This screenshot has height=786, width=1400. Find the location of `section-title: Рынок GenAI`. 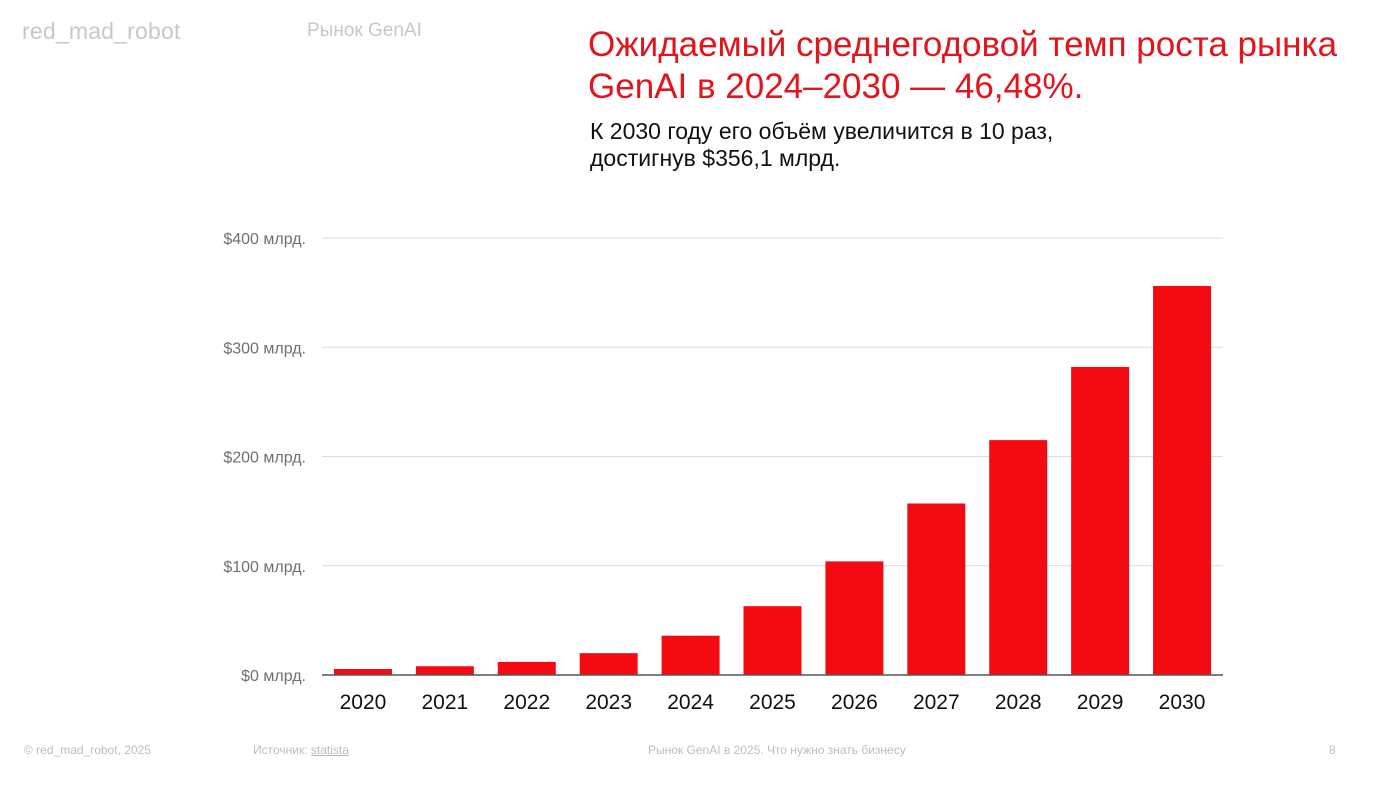

section-title: Рынок GenAI is located at coordinates (364, 30).